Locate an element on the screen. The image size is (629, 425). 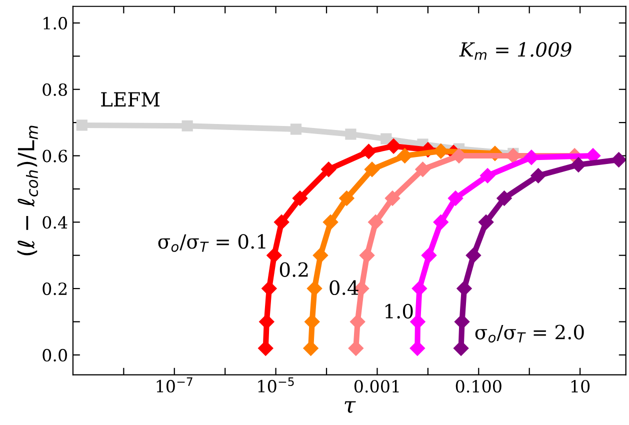
x-axis-title: τ is located at coordinates (350, 407).